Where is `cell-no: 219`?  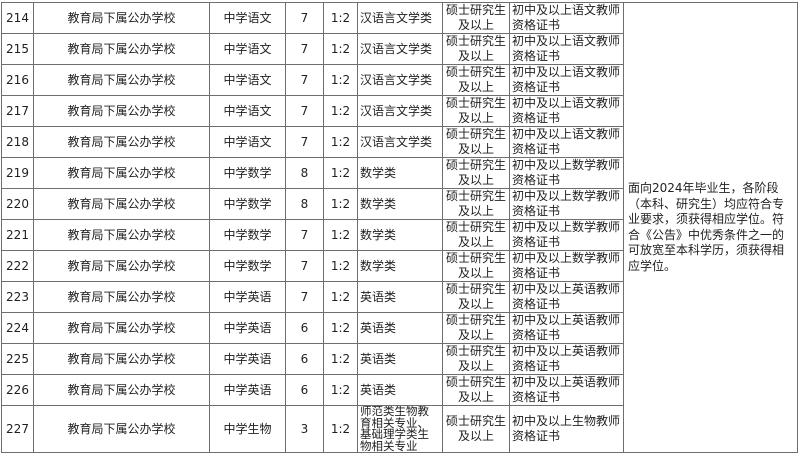
cell-no: 219 is located at coordinates (17, 173).